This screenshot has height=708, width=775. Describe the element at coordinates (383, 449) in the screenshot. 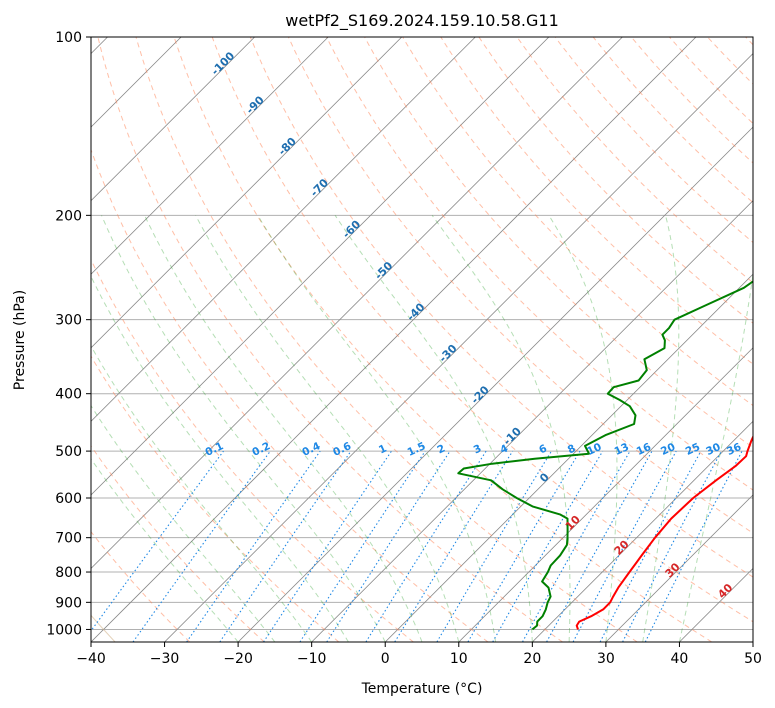

I see `mixing-ratio-label: 1` at that location.